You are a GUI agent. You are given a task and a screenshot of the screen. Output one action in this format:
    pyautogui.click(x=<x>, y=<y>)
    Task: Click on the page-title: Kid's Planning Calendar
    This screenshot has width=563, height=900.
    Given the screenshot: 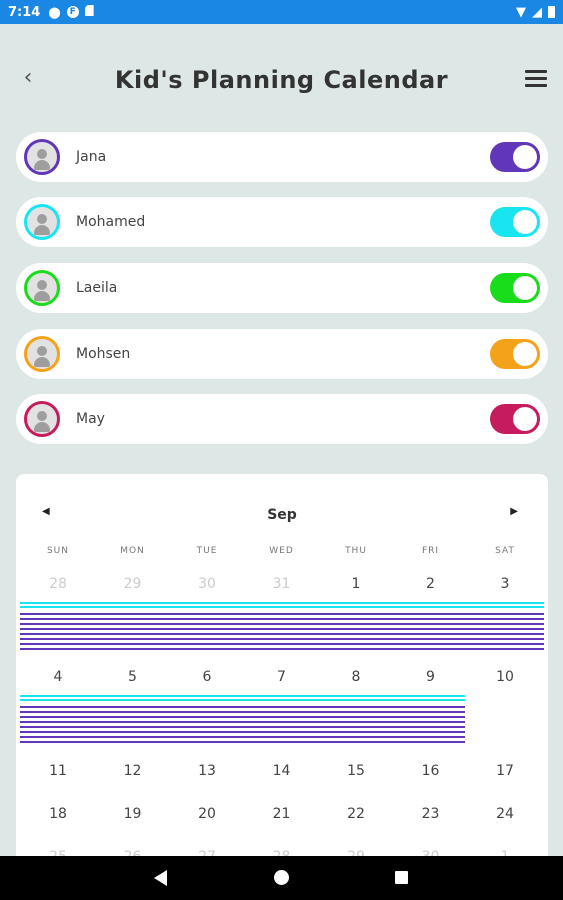 What is the action you would take?
    pyautogui.click(x=281, y=80)
    